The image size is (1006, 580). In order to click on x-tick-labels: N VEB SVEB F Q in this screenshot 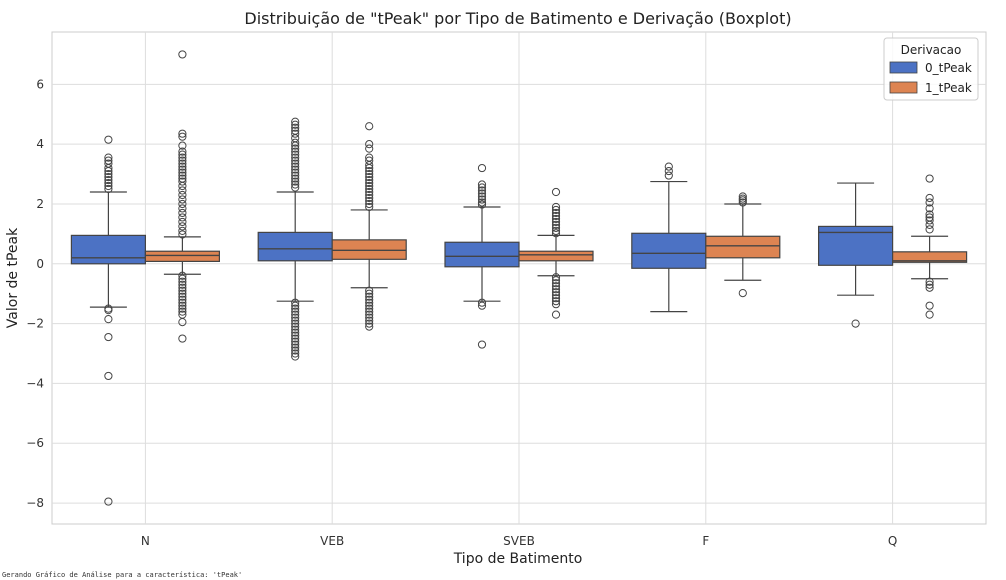, I will do `click(519, 541)`.